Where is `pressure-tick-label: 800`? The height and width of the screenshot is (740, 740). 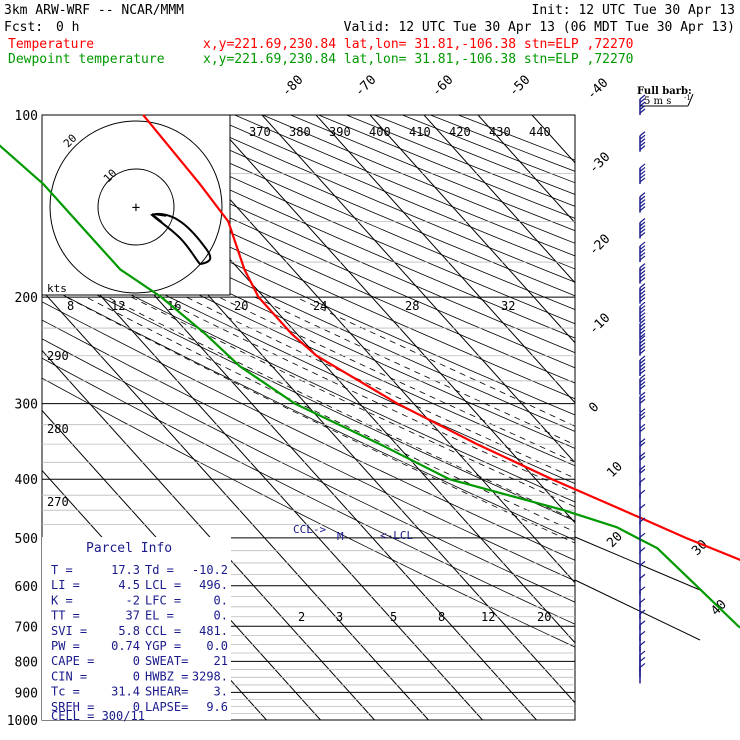 pressure-tick-label: 800 is located at coordinates (26, 662).